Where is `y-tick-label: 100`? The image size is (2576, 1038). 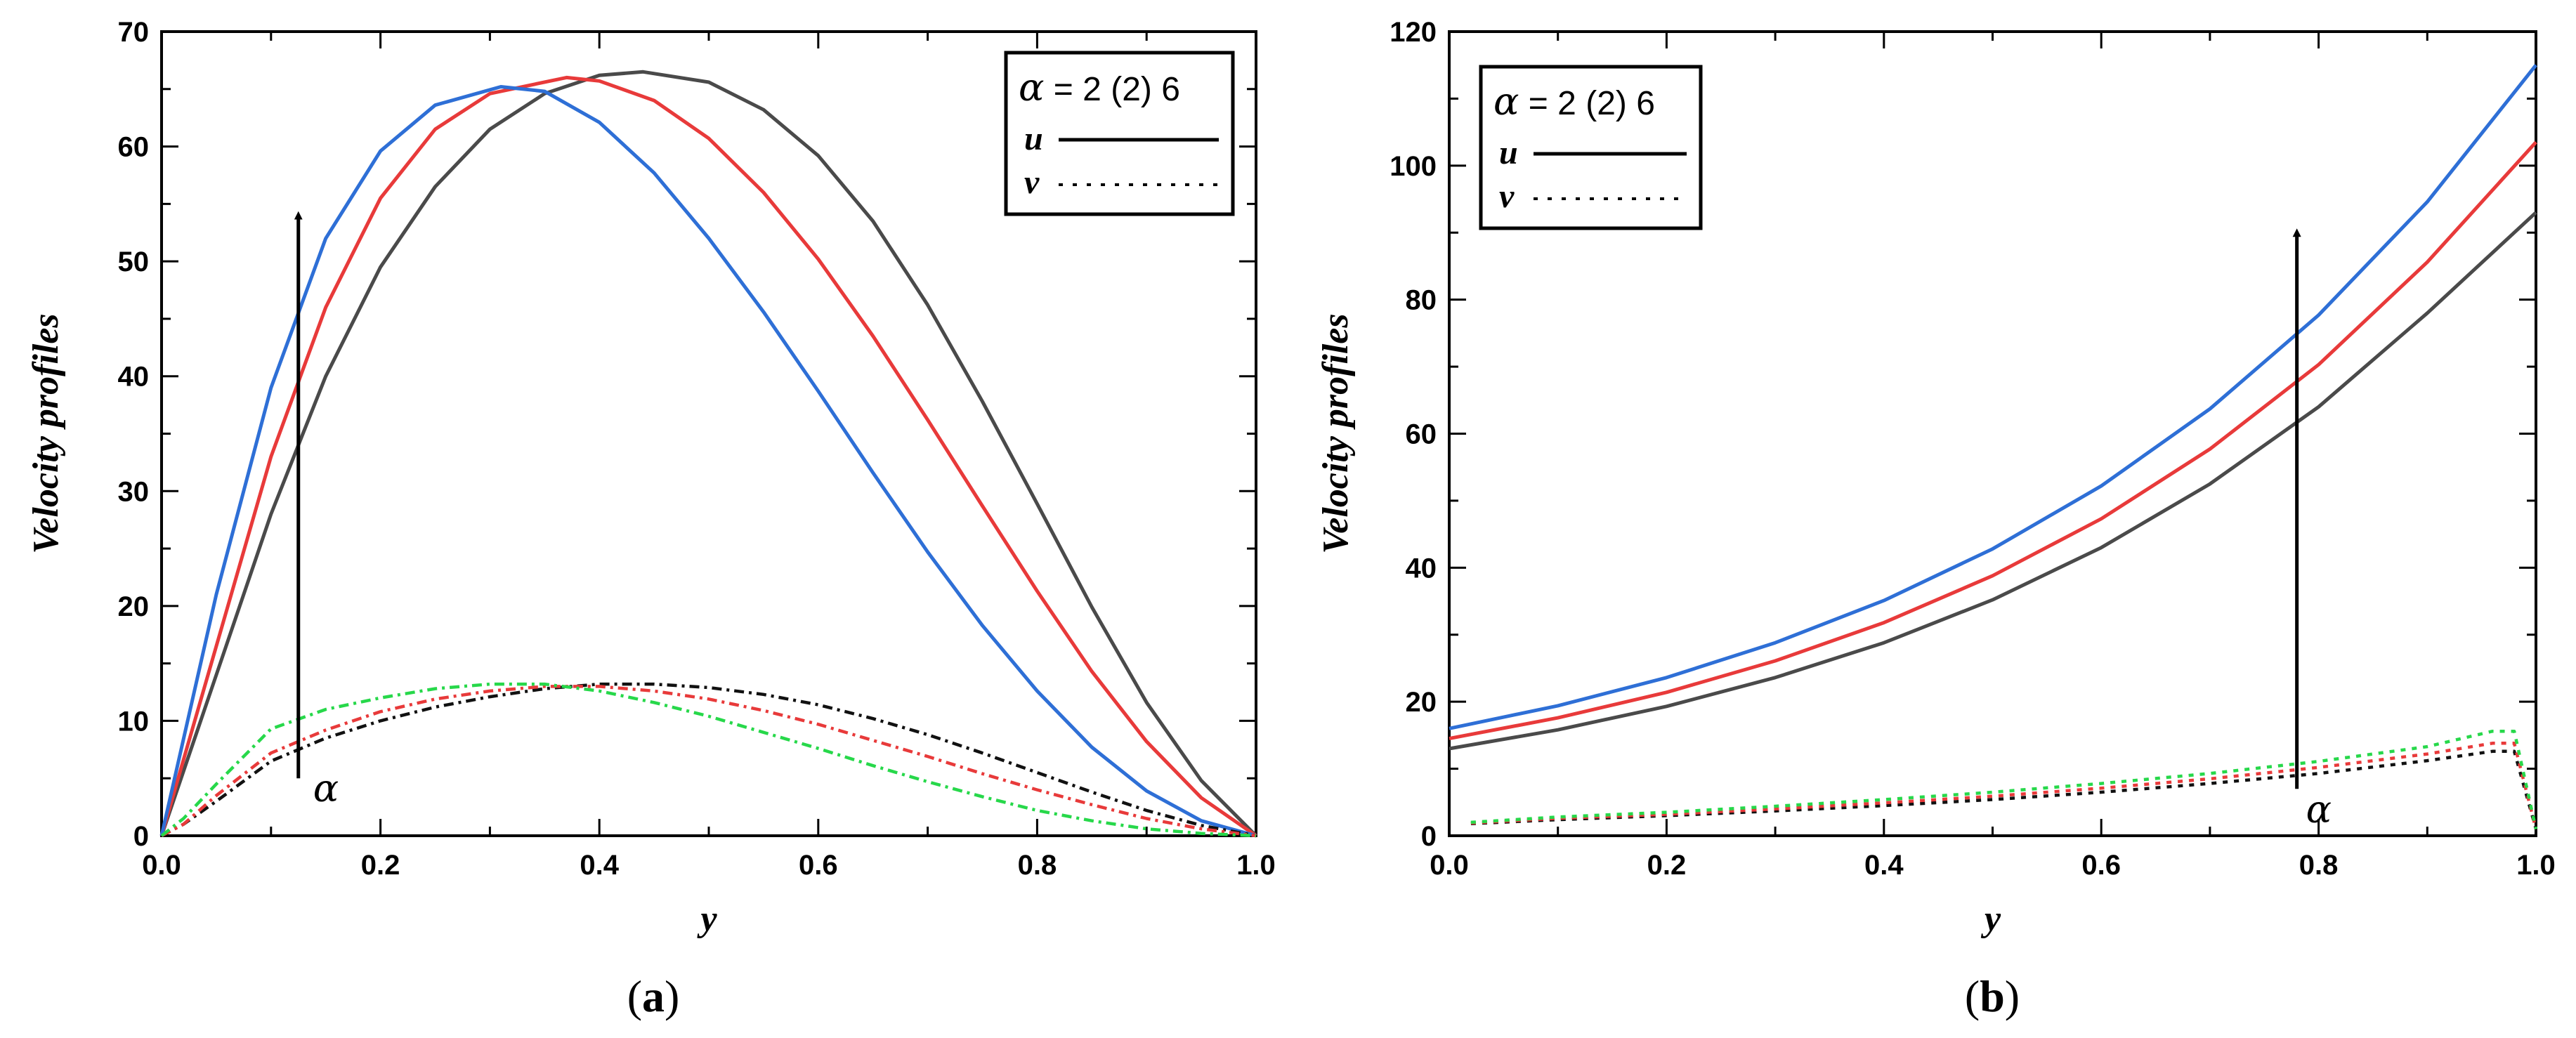
y-tick-label: 100 is located at coordinates (1413, 166).